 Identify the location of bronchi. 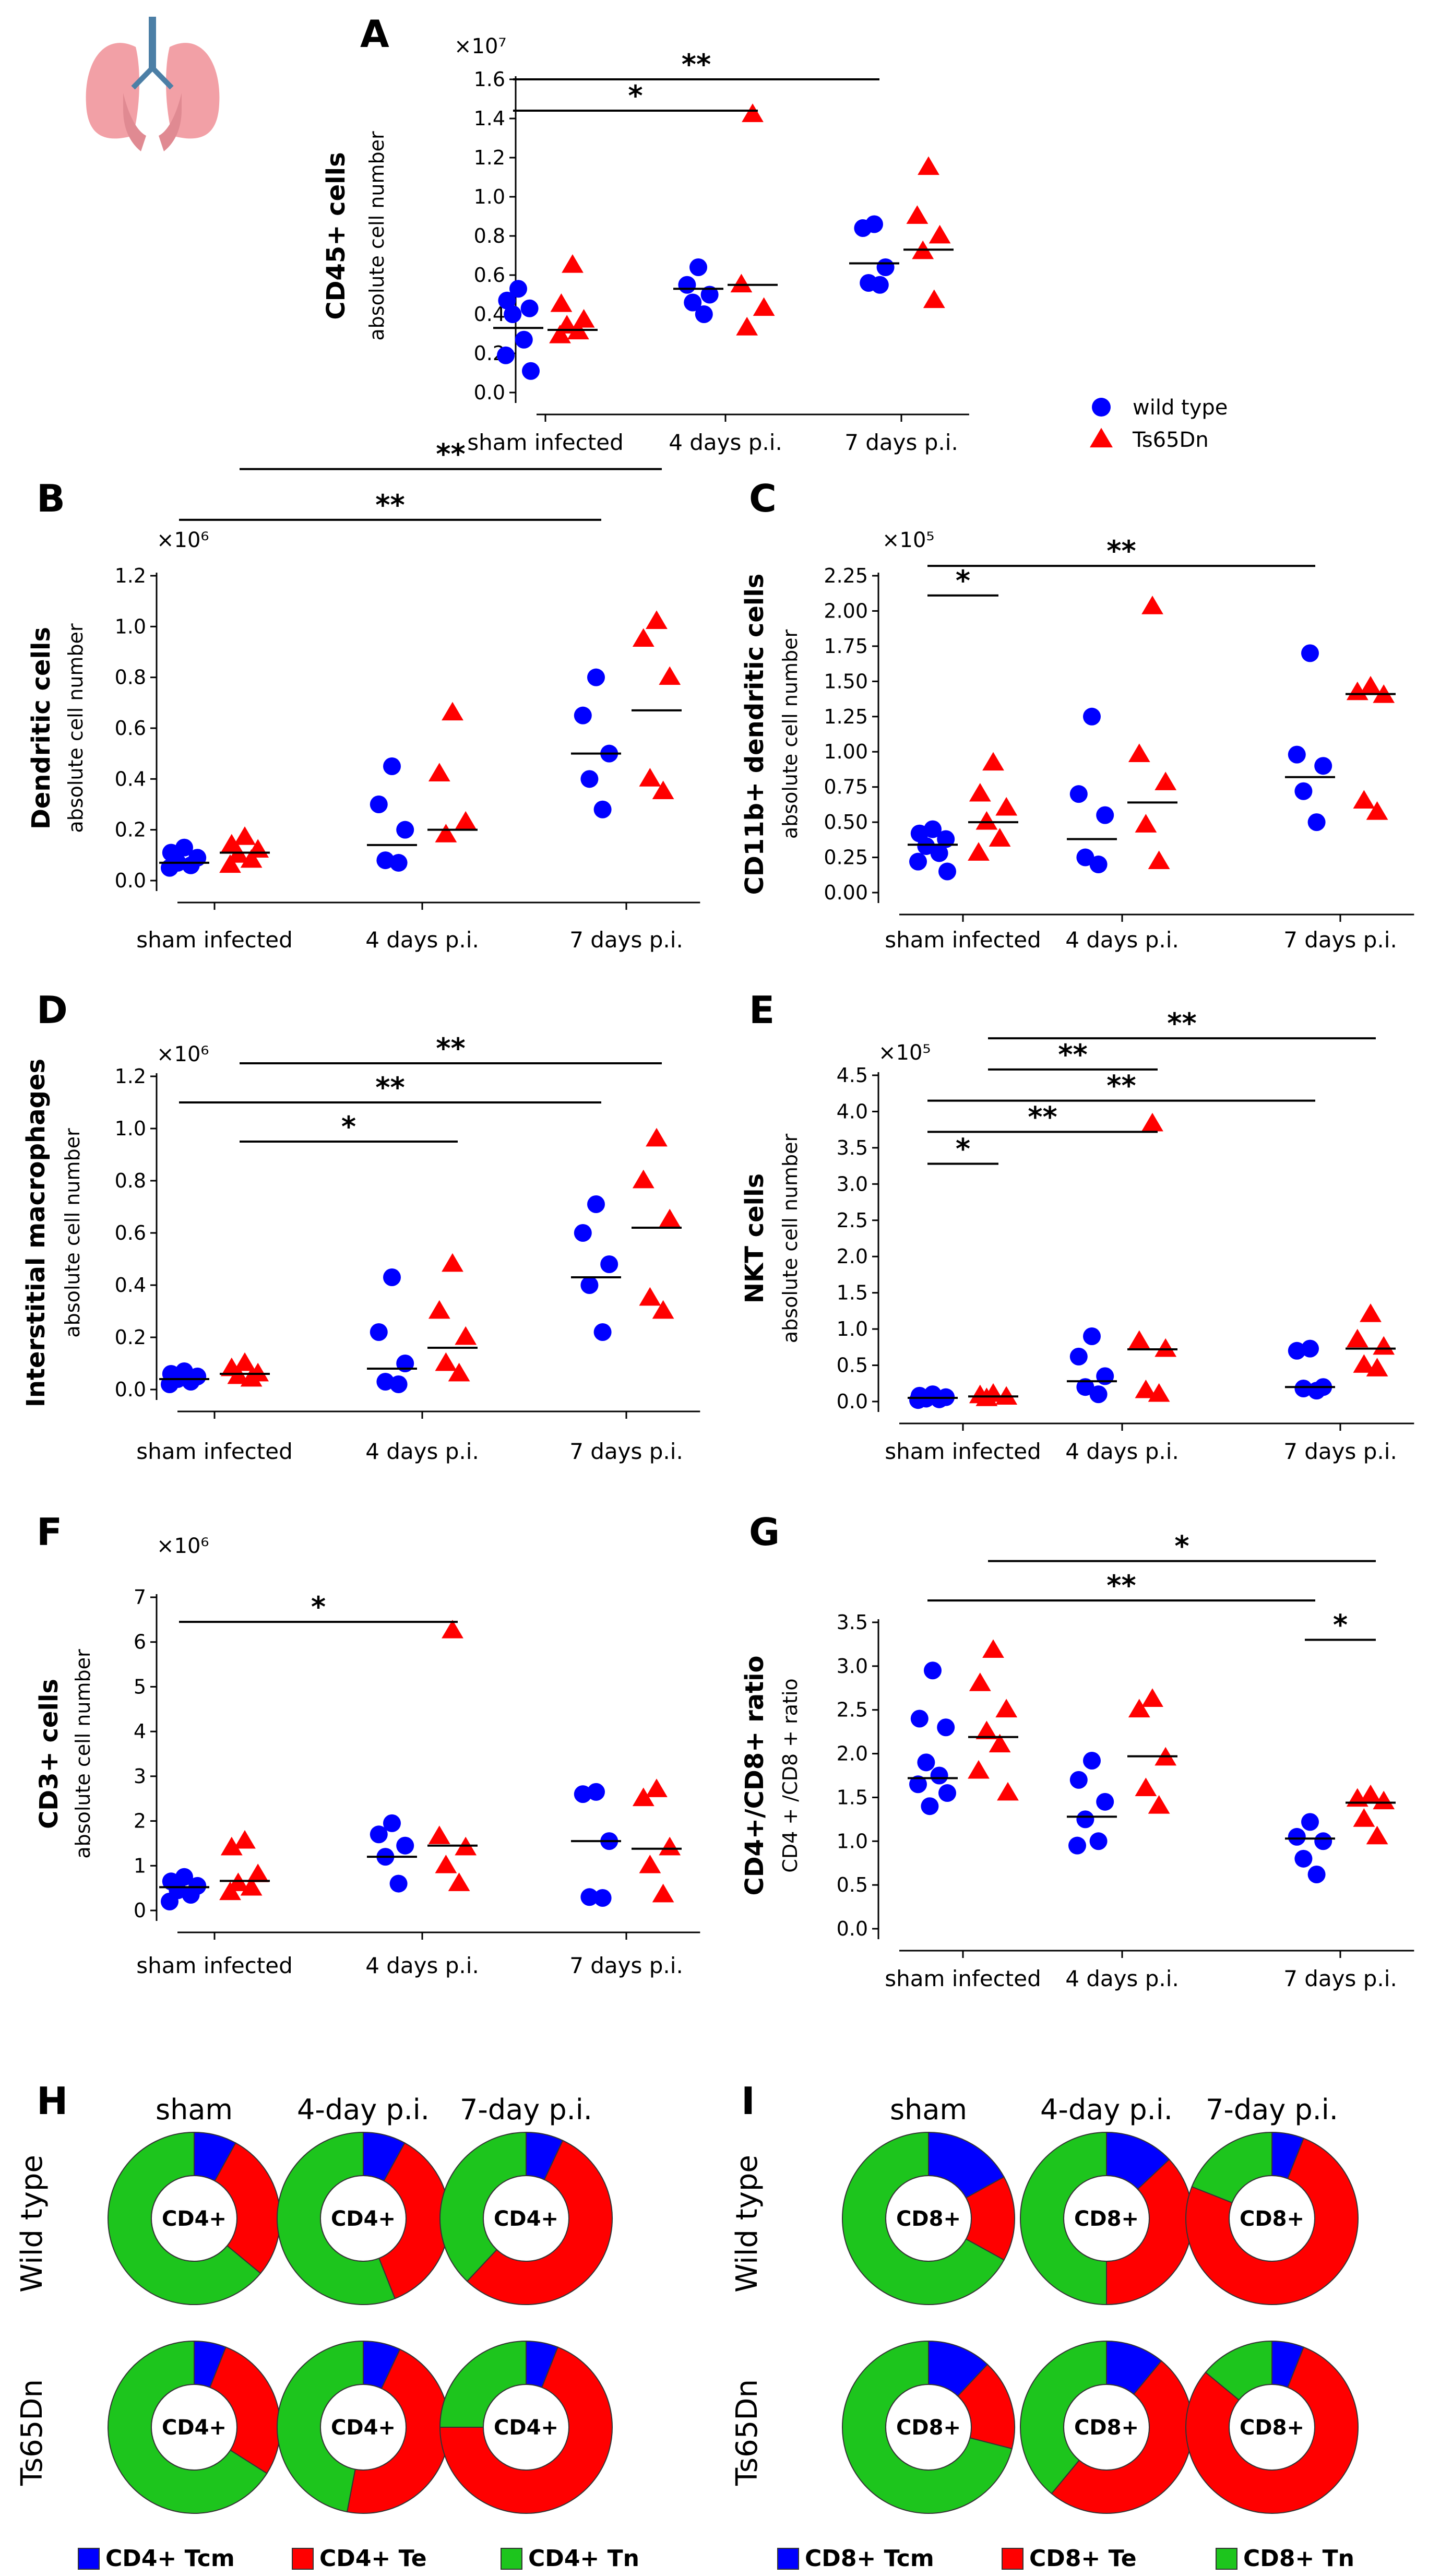
(153, 78).